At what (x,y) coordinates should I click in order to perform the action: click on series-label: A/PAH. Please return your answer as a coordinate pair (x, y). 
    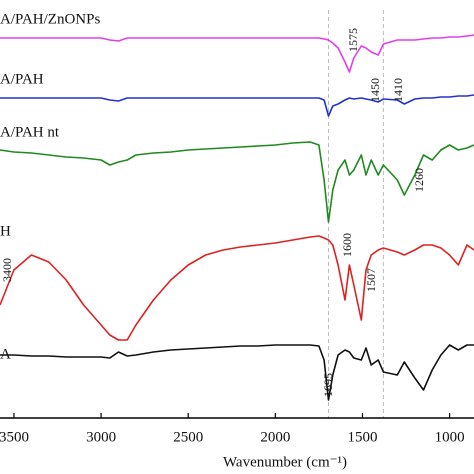
    Looking at the image, I should click on (22, 79).